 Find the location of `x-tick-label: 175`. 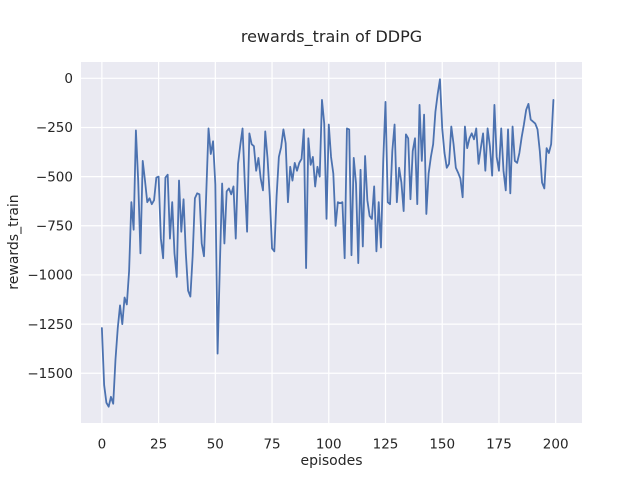

x-tick-label: 175 is located at coordinates (499, 445).